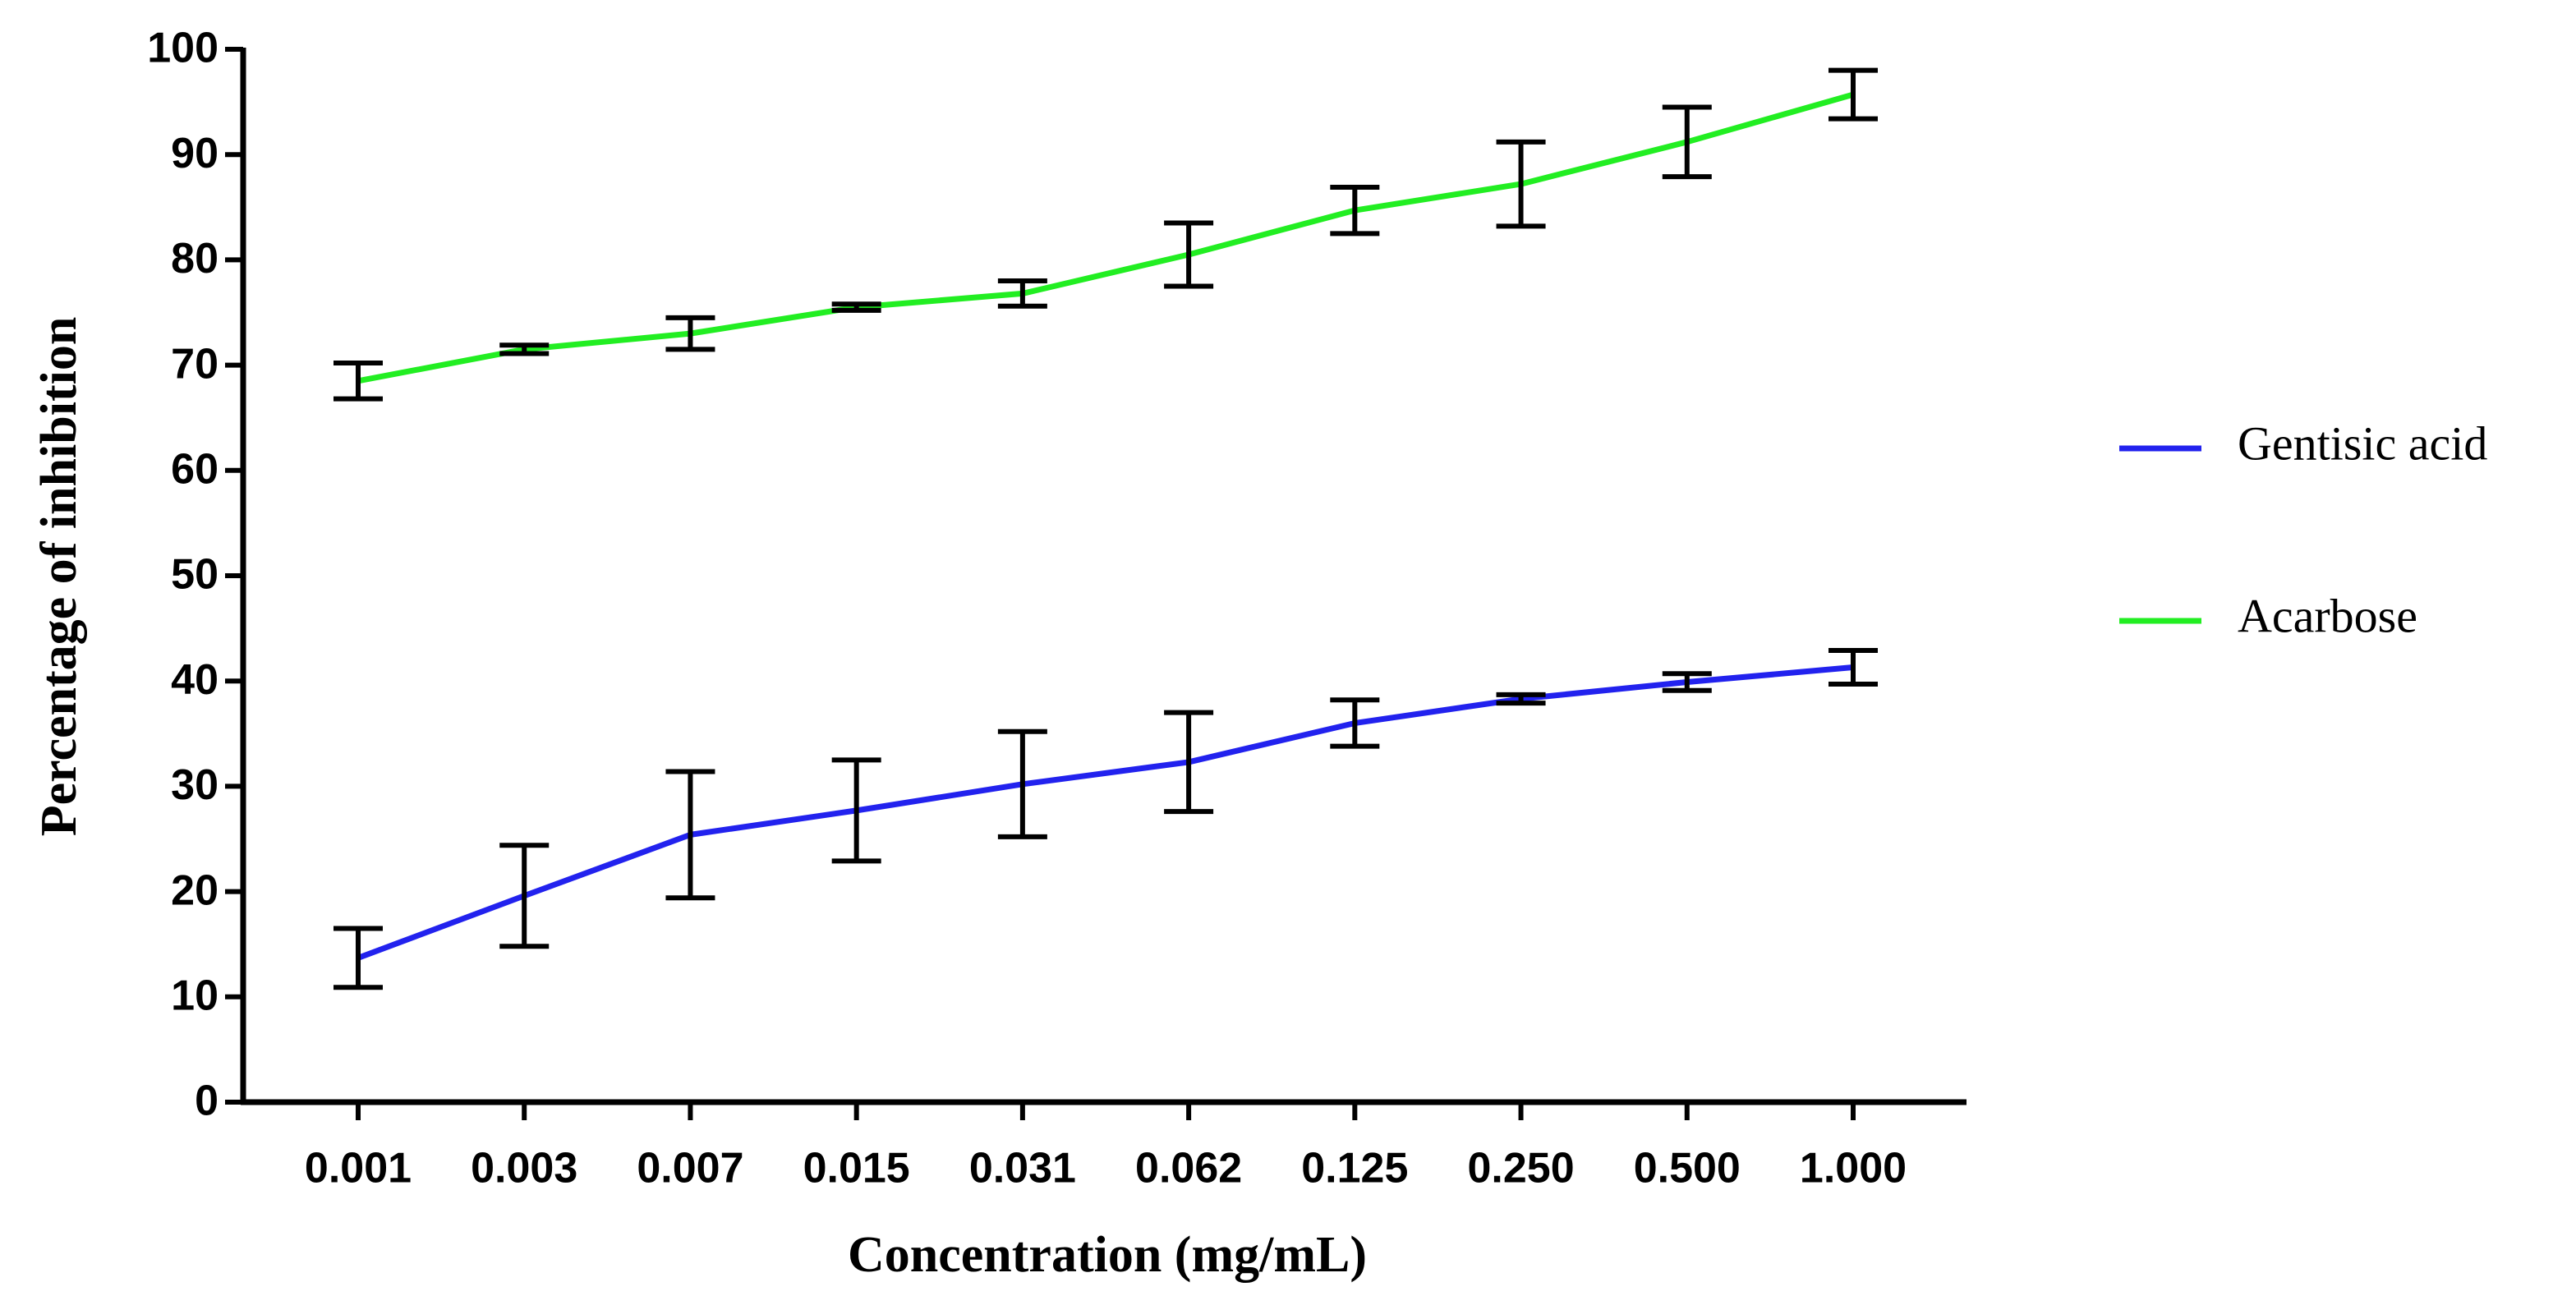 The image size is (2576, 1305). I want to click on y-tick-label: 0, so click(206, 1101).